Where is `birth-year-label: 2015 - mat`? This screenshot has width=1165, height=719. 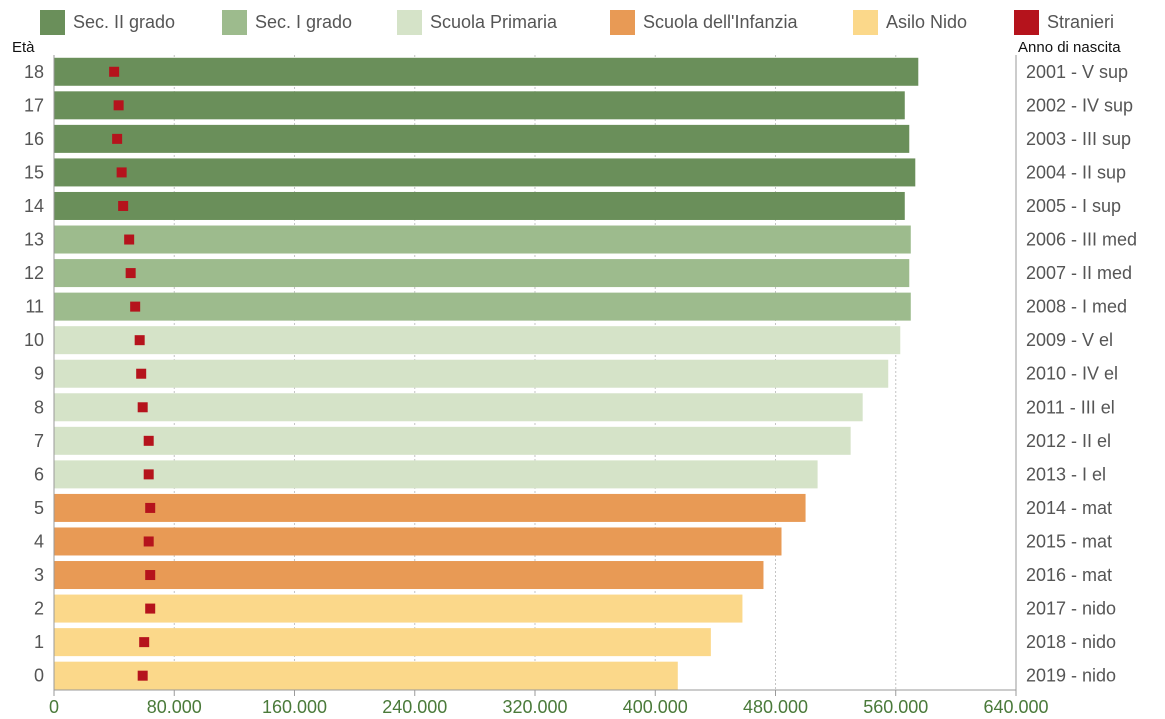
birth-year-label: 2015 - mat is located at coordinates (1069, 541).